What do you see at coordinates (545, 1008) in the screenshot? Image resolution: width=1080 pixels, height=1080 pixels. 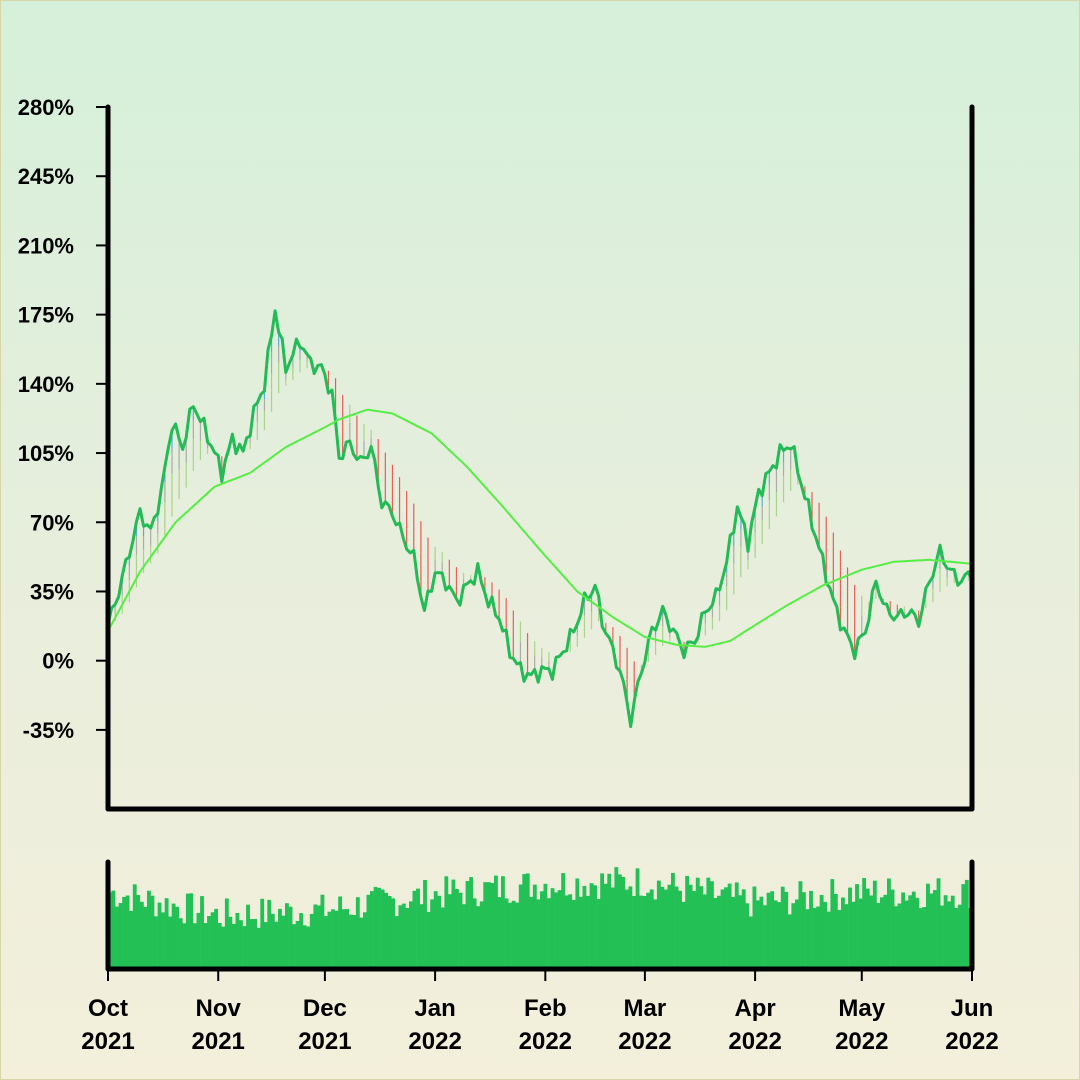 I see `x-tick-month: Feb` at bounding box center [545, 1008].